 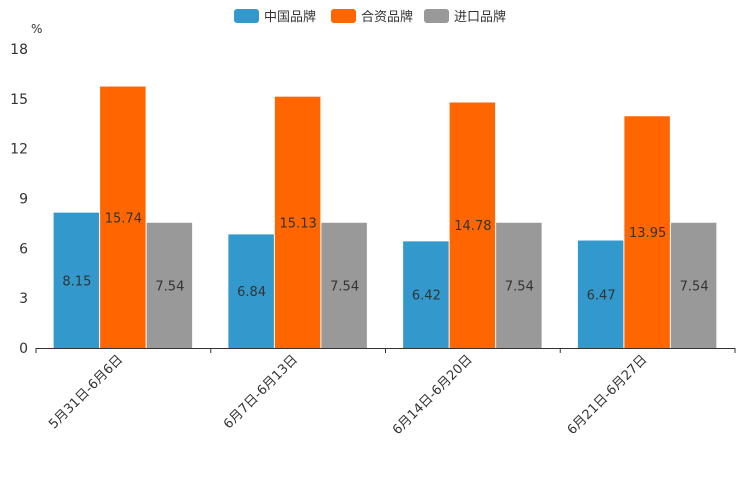 I want to click on data-label: 6.47, so click(x=601, y=295).